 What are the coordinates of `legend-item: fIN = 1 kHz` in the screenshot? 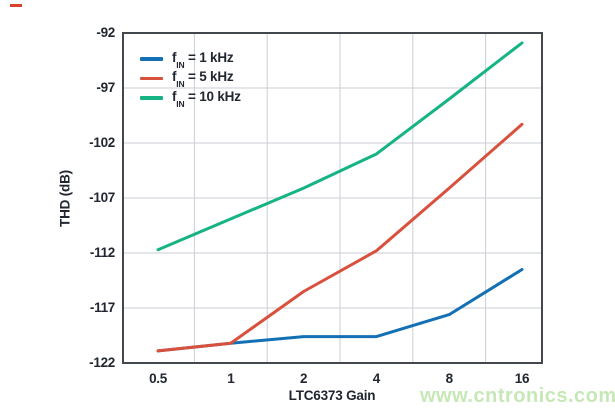 It's located at (190, 59).